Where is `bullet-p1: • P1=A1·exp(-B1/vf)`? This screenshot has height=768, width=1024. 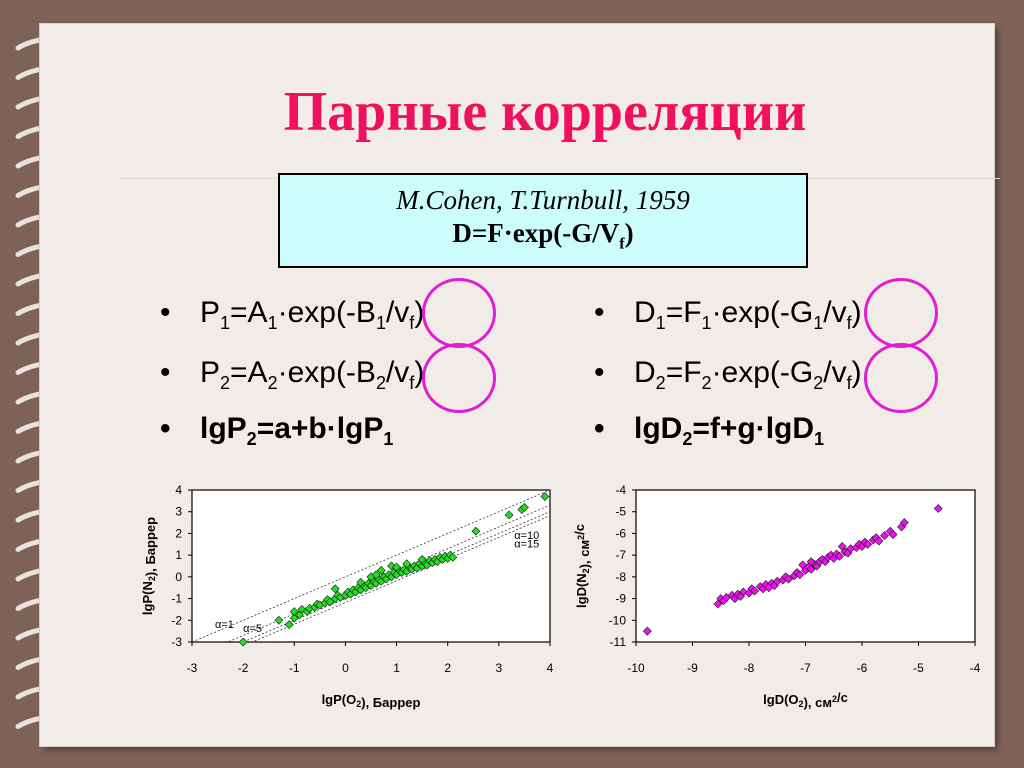 bullet-p1: • P1=A1·exp(-B1/vf) is located at coordinates (292, 314).